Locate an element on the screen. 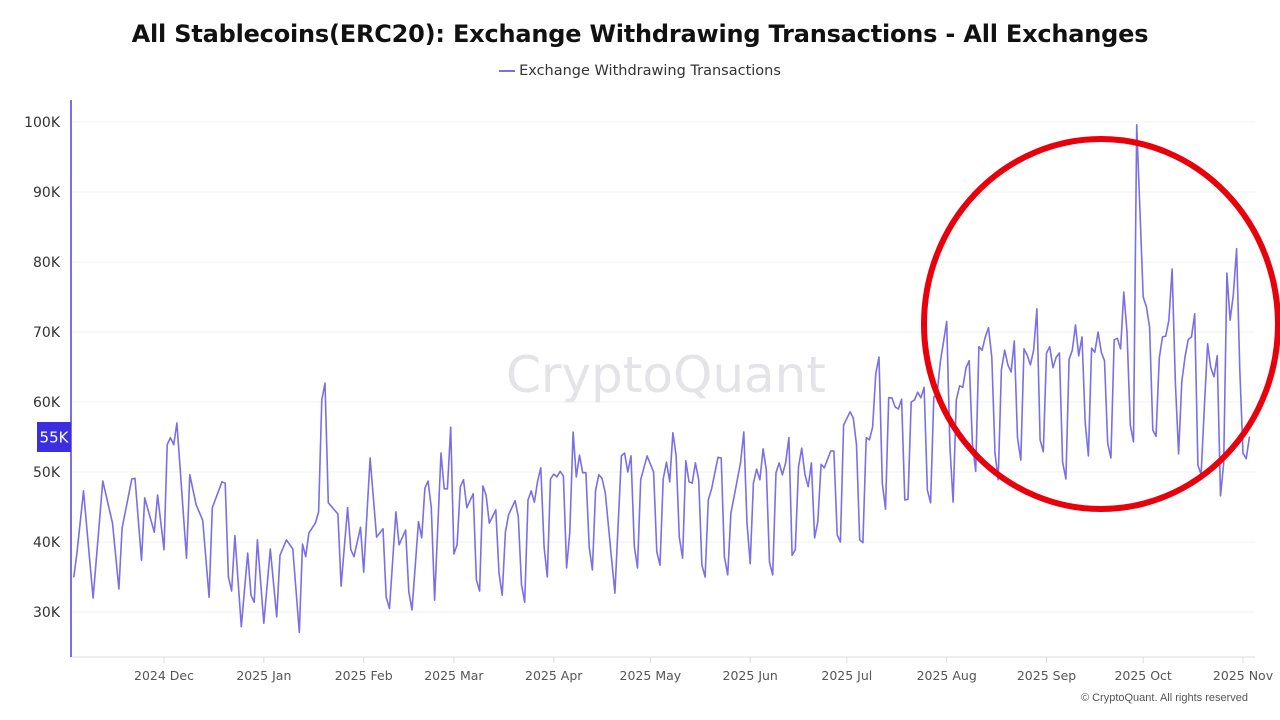 Image resolution: width=1280 pixels, height=720 pixels. y-tick-label: 30K is located at coordinates (47, 613).